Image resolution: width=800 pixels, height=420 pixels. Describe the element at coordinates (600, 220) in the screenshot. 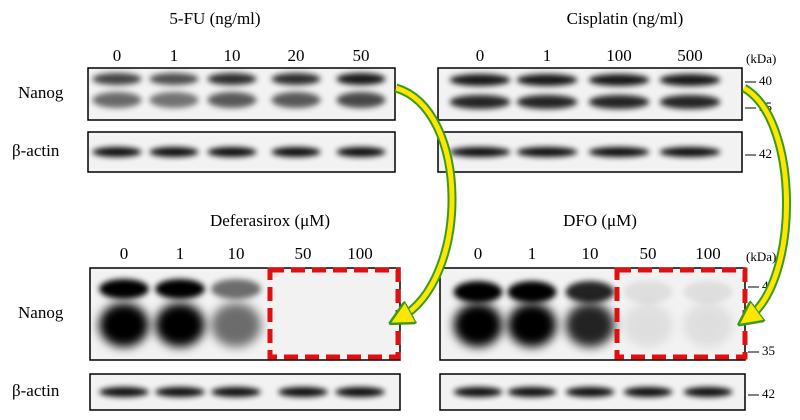

I see `panel-title: DFO (μM)` at that location.